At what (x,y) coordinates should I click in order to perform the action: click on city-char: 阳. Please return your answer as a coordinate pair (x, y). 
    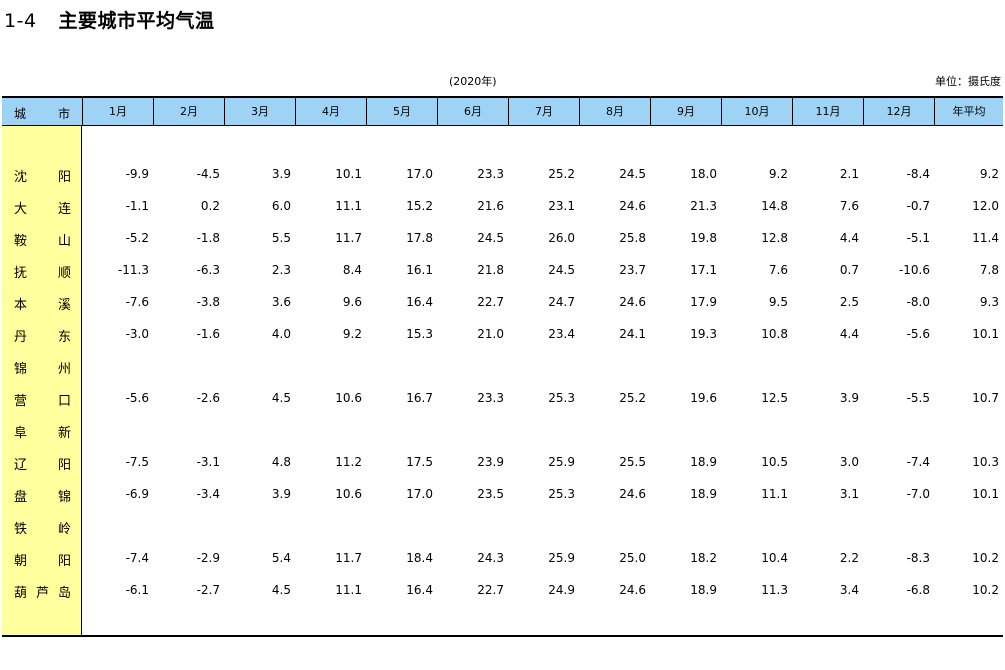
    Looking at the image, I should click on (65, 561).